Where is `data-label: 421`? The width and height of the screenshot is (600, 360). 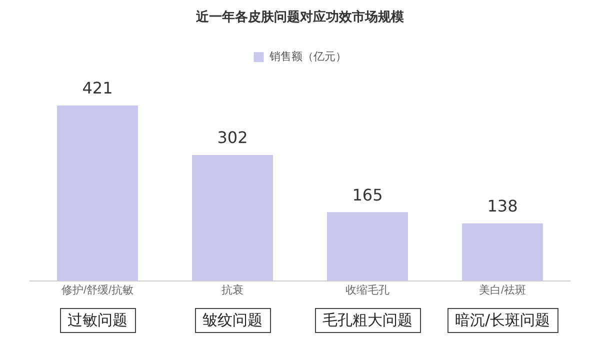
data-label: 421 is located at coordinates (97, 88).